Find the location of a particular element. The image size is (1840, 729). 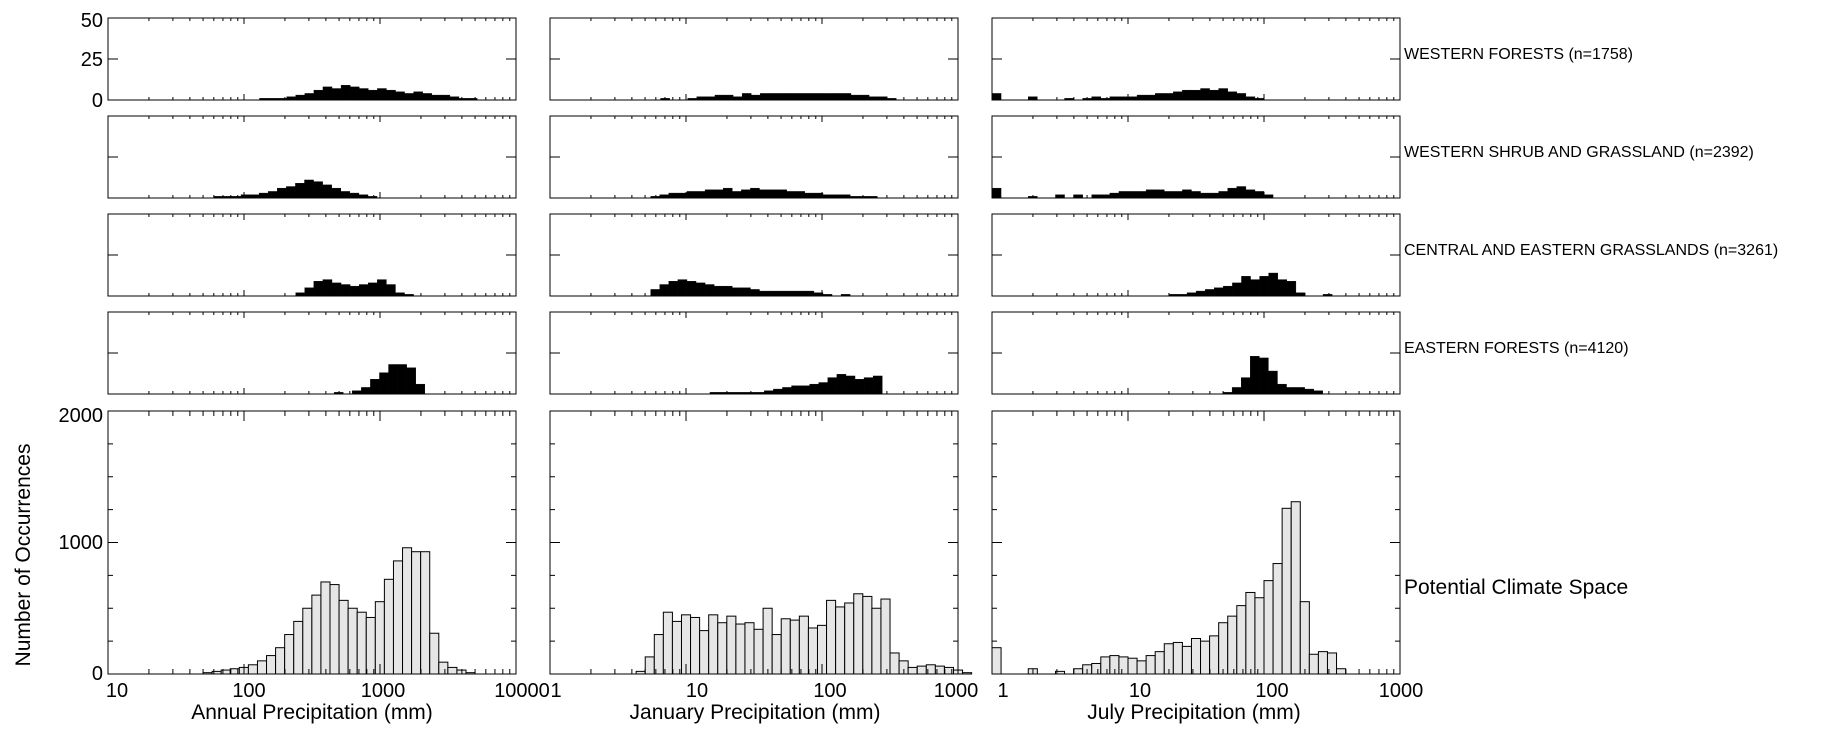

x-tick-annual-100: 100 is located at coordinates (248, 691).